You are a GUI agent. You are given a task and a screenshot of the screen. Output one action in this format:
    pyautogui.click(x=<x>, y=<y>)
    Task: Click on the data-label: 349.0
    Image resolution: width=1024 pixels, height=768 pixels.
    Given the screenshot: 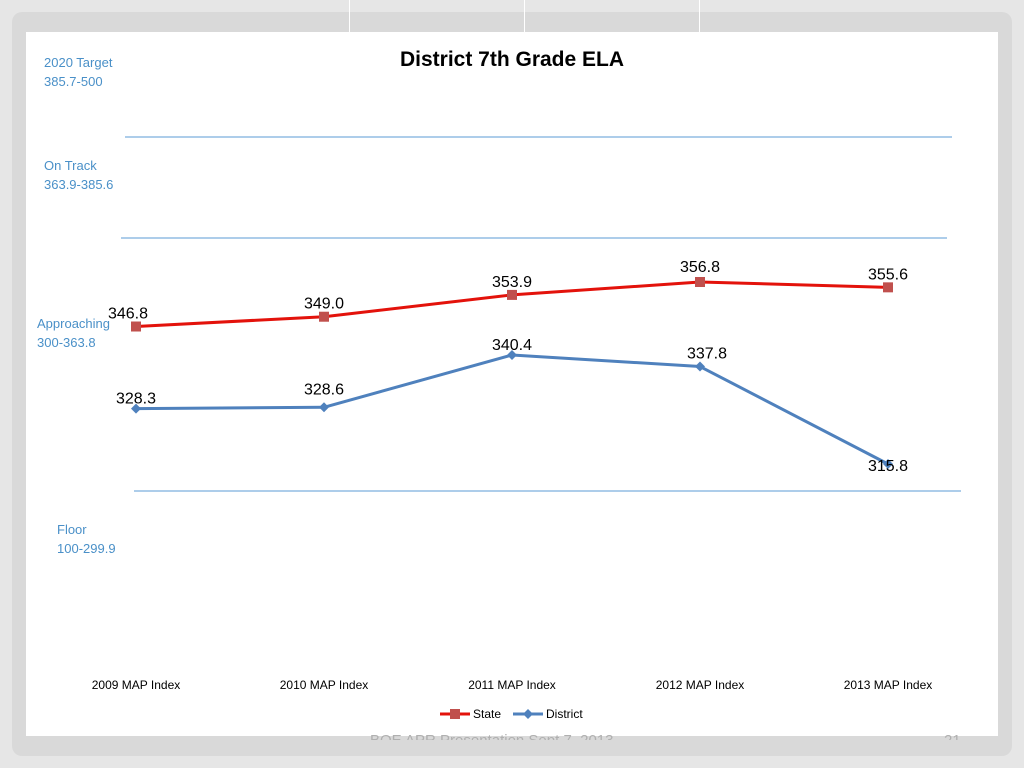 What is the action you would take?
    pyautogui.click(x=324, y=304)
    